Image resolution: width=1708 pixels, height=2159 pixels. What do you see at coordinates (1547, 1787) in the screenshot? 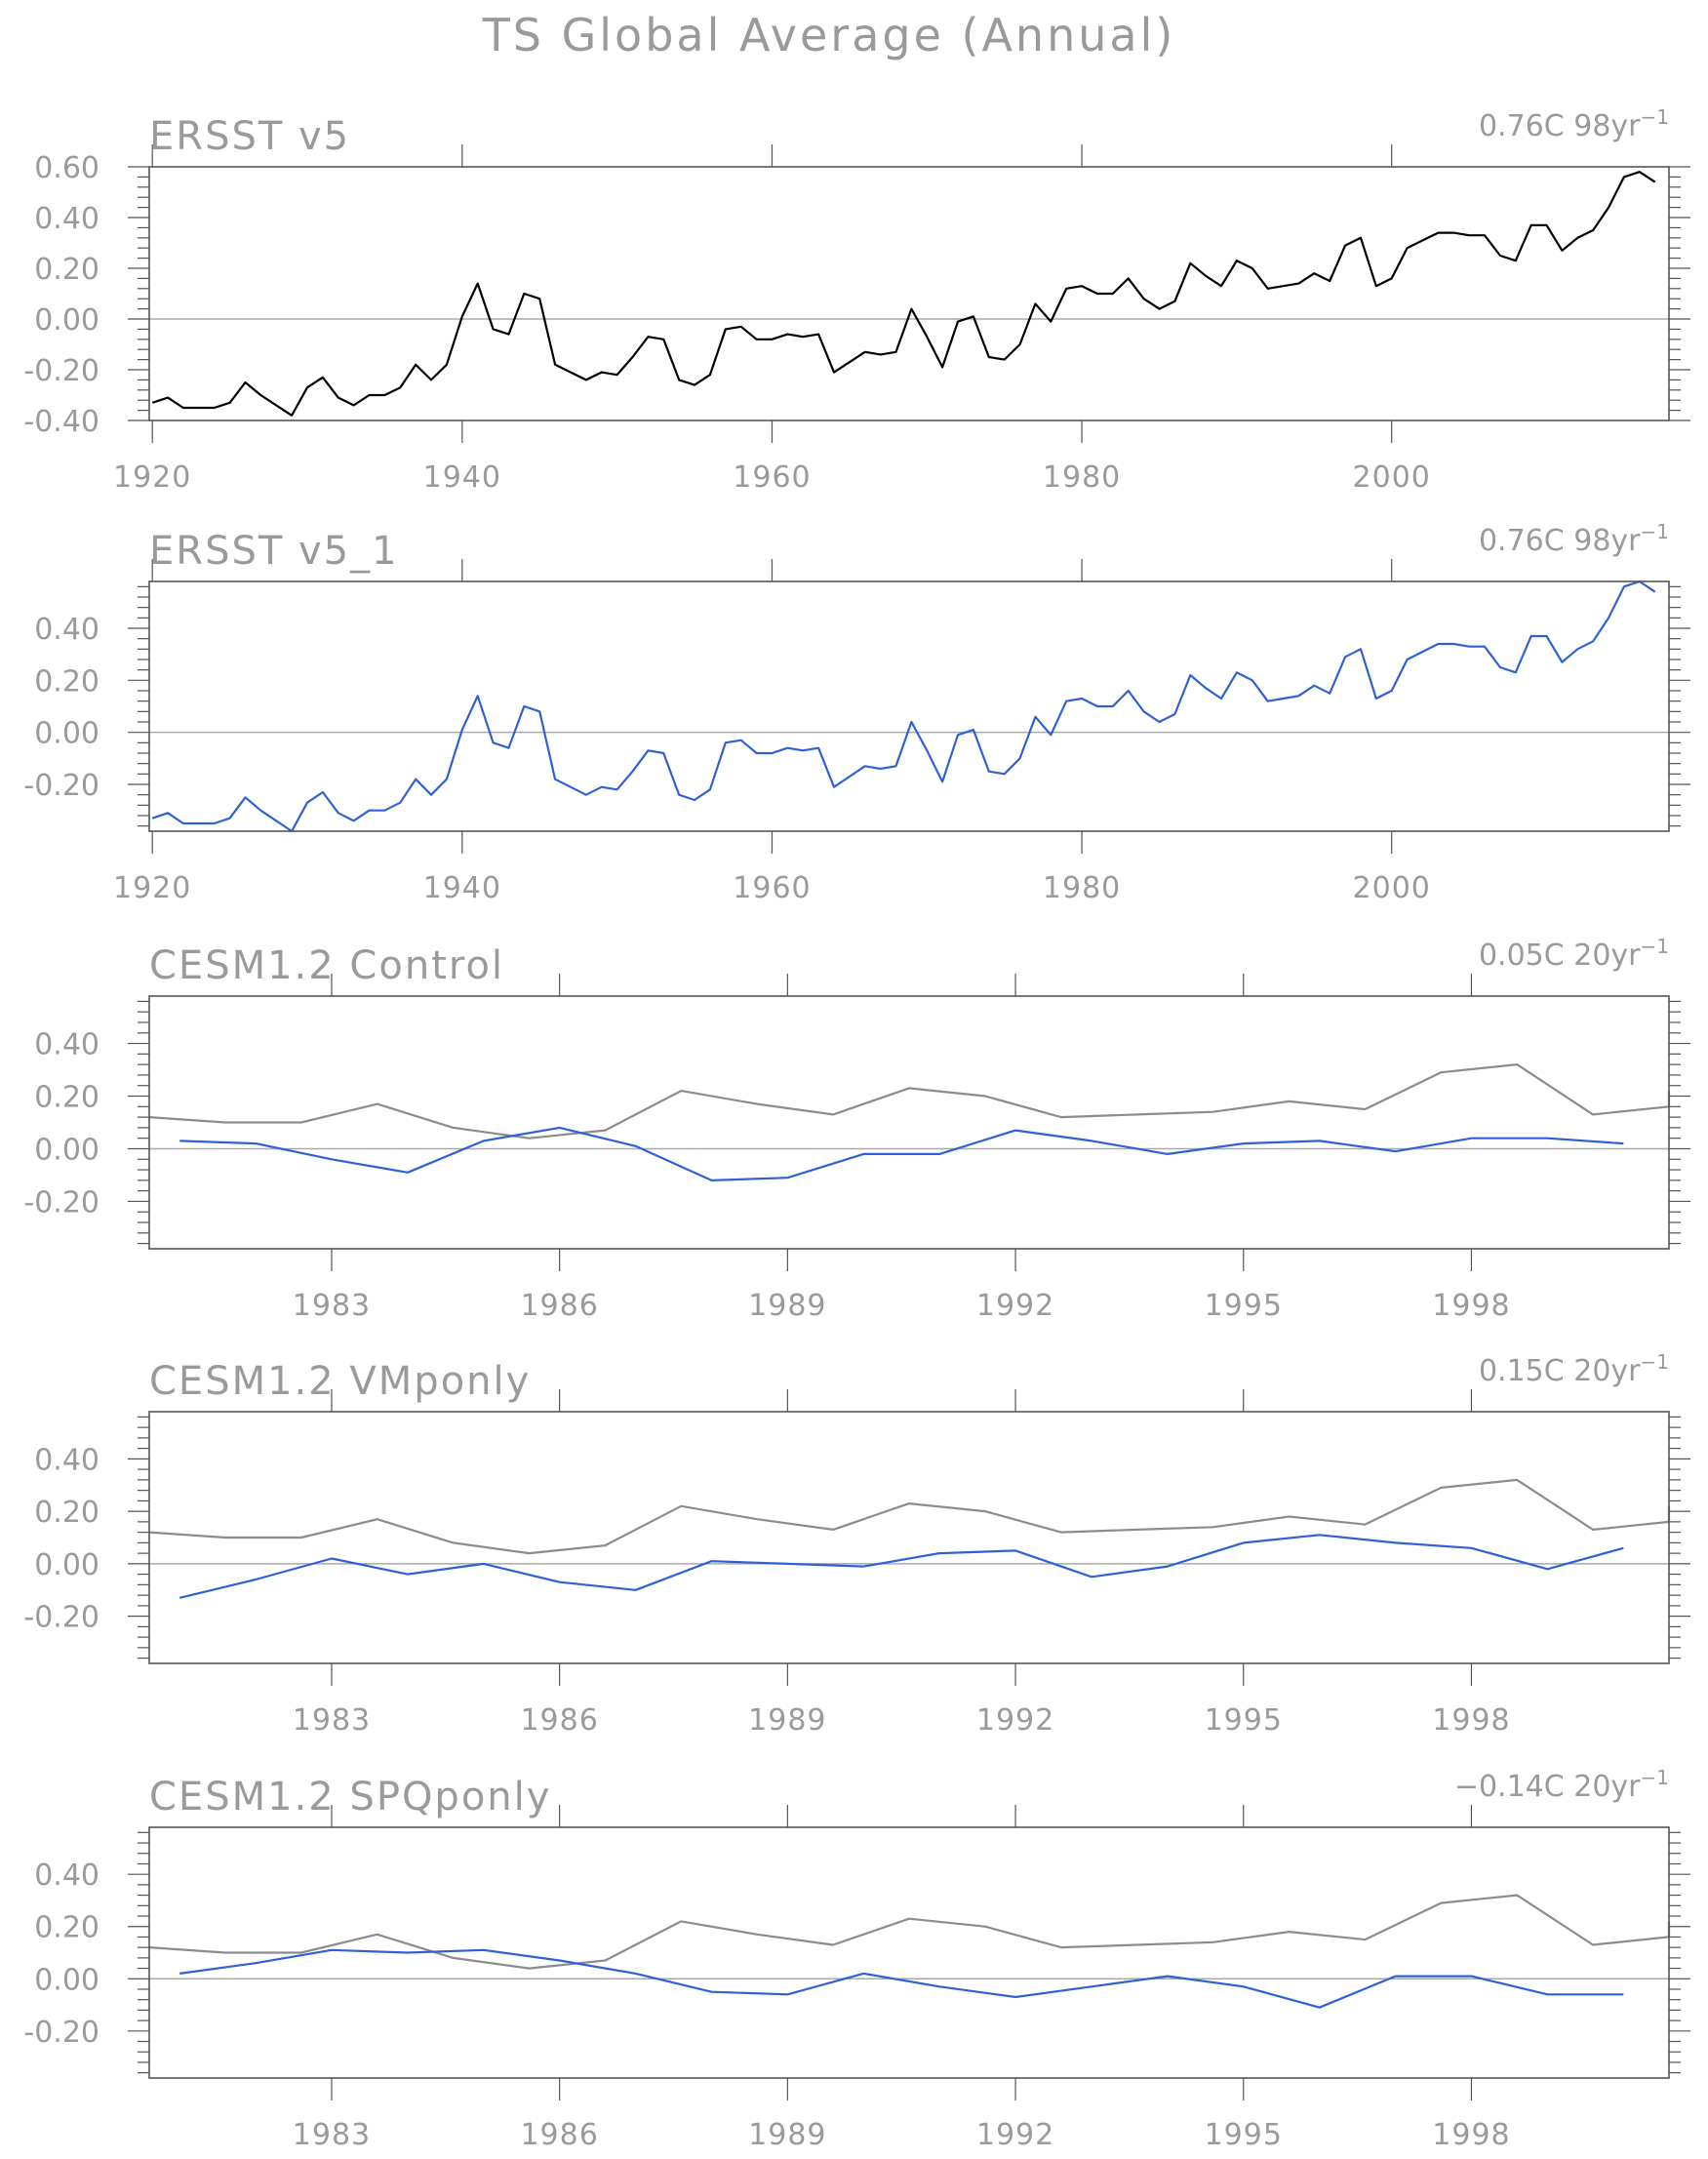
I see `trend-value: −0.14C 20yr` at bounding box center [1547, 1787].